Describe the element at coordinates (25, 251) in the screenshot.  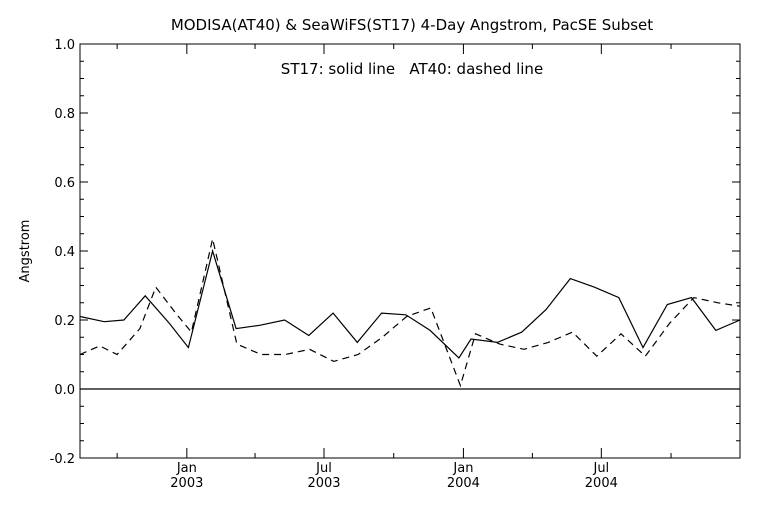
I see `y-axis-label: Angstrom` at that location.